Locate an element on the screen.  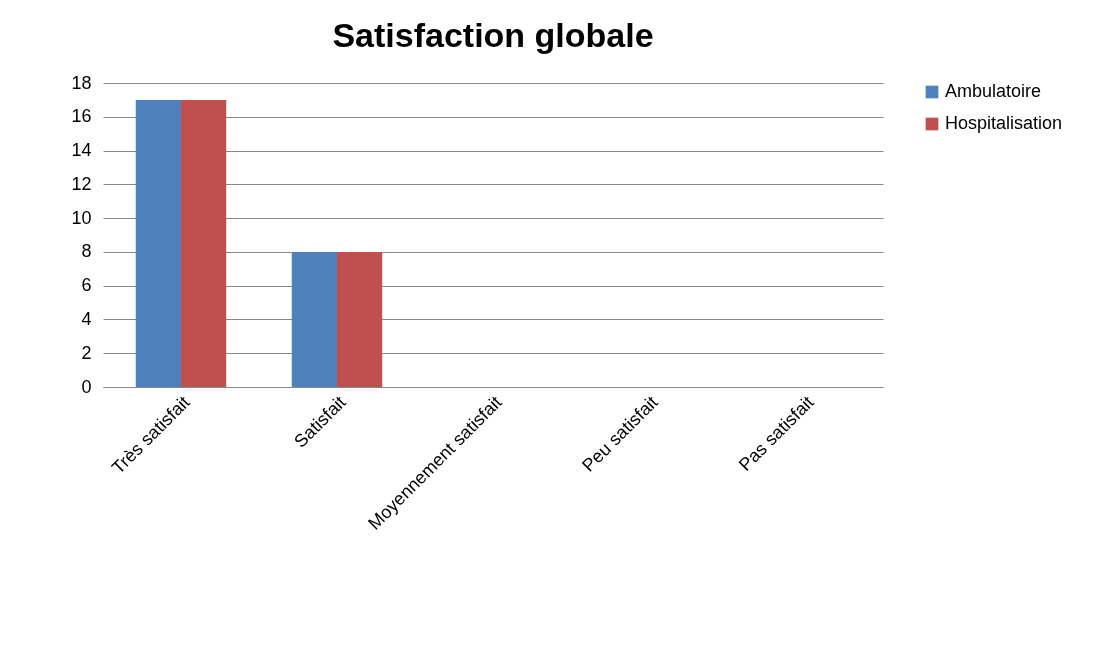
y-tick-label: 2 is located at coordinates (86, 352).